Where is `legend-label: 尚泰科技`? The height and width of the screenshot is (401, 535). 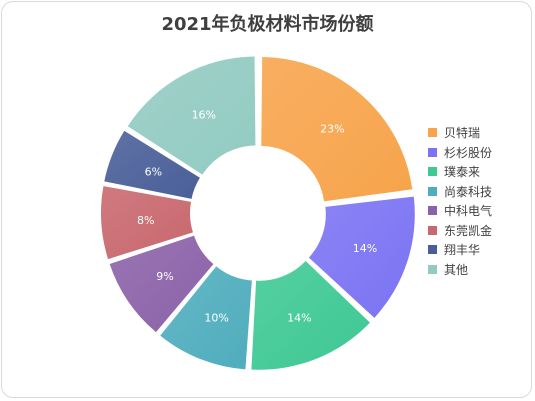
legend-label: 尚泰科技 is located at coordinates (468, 191).